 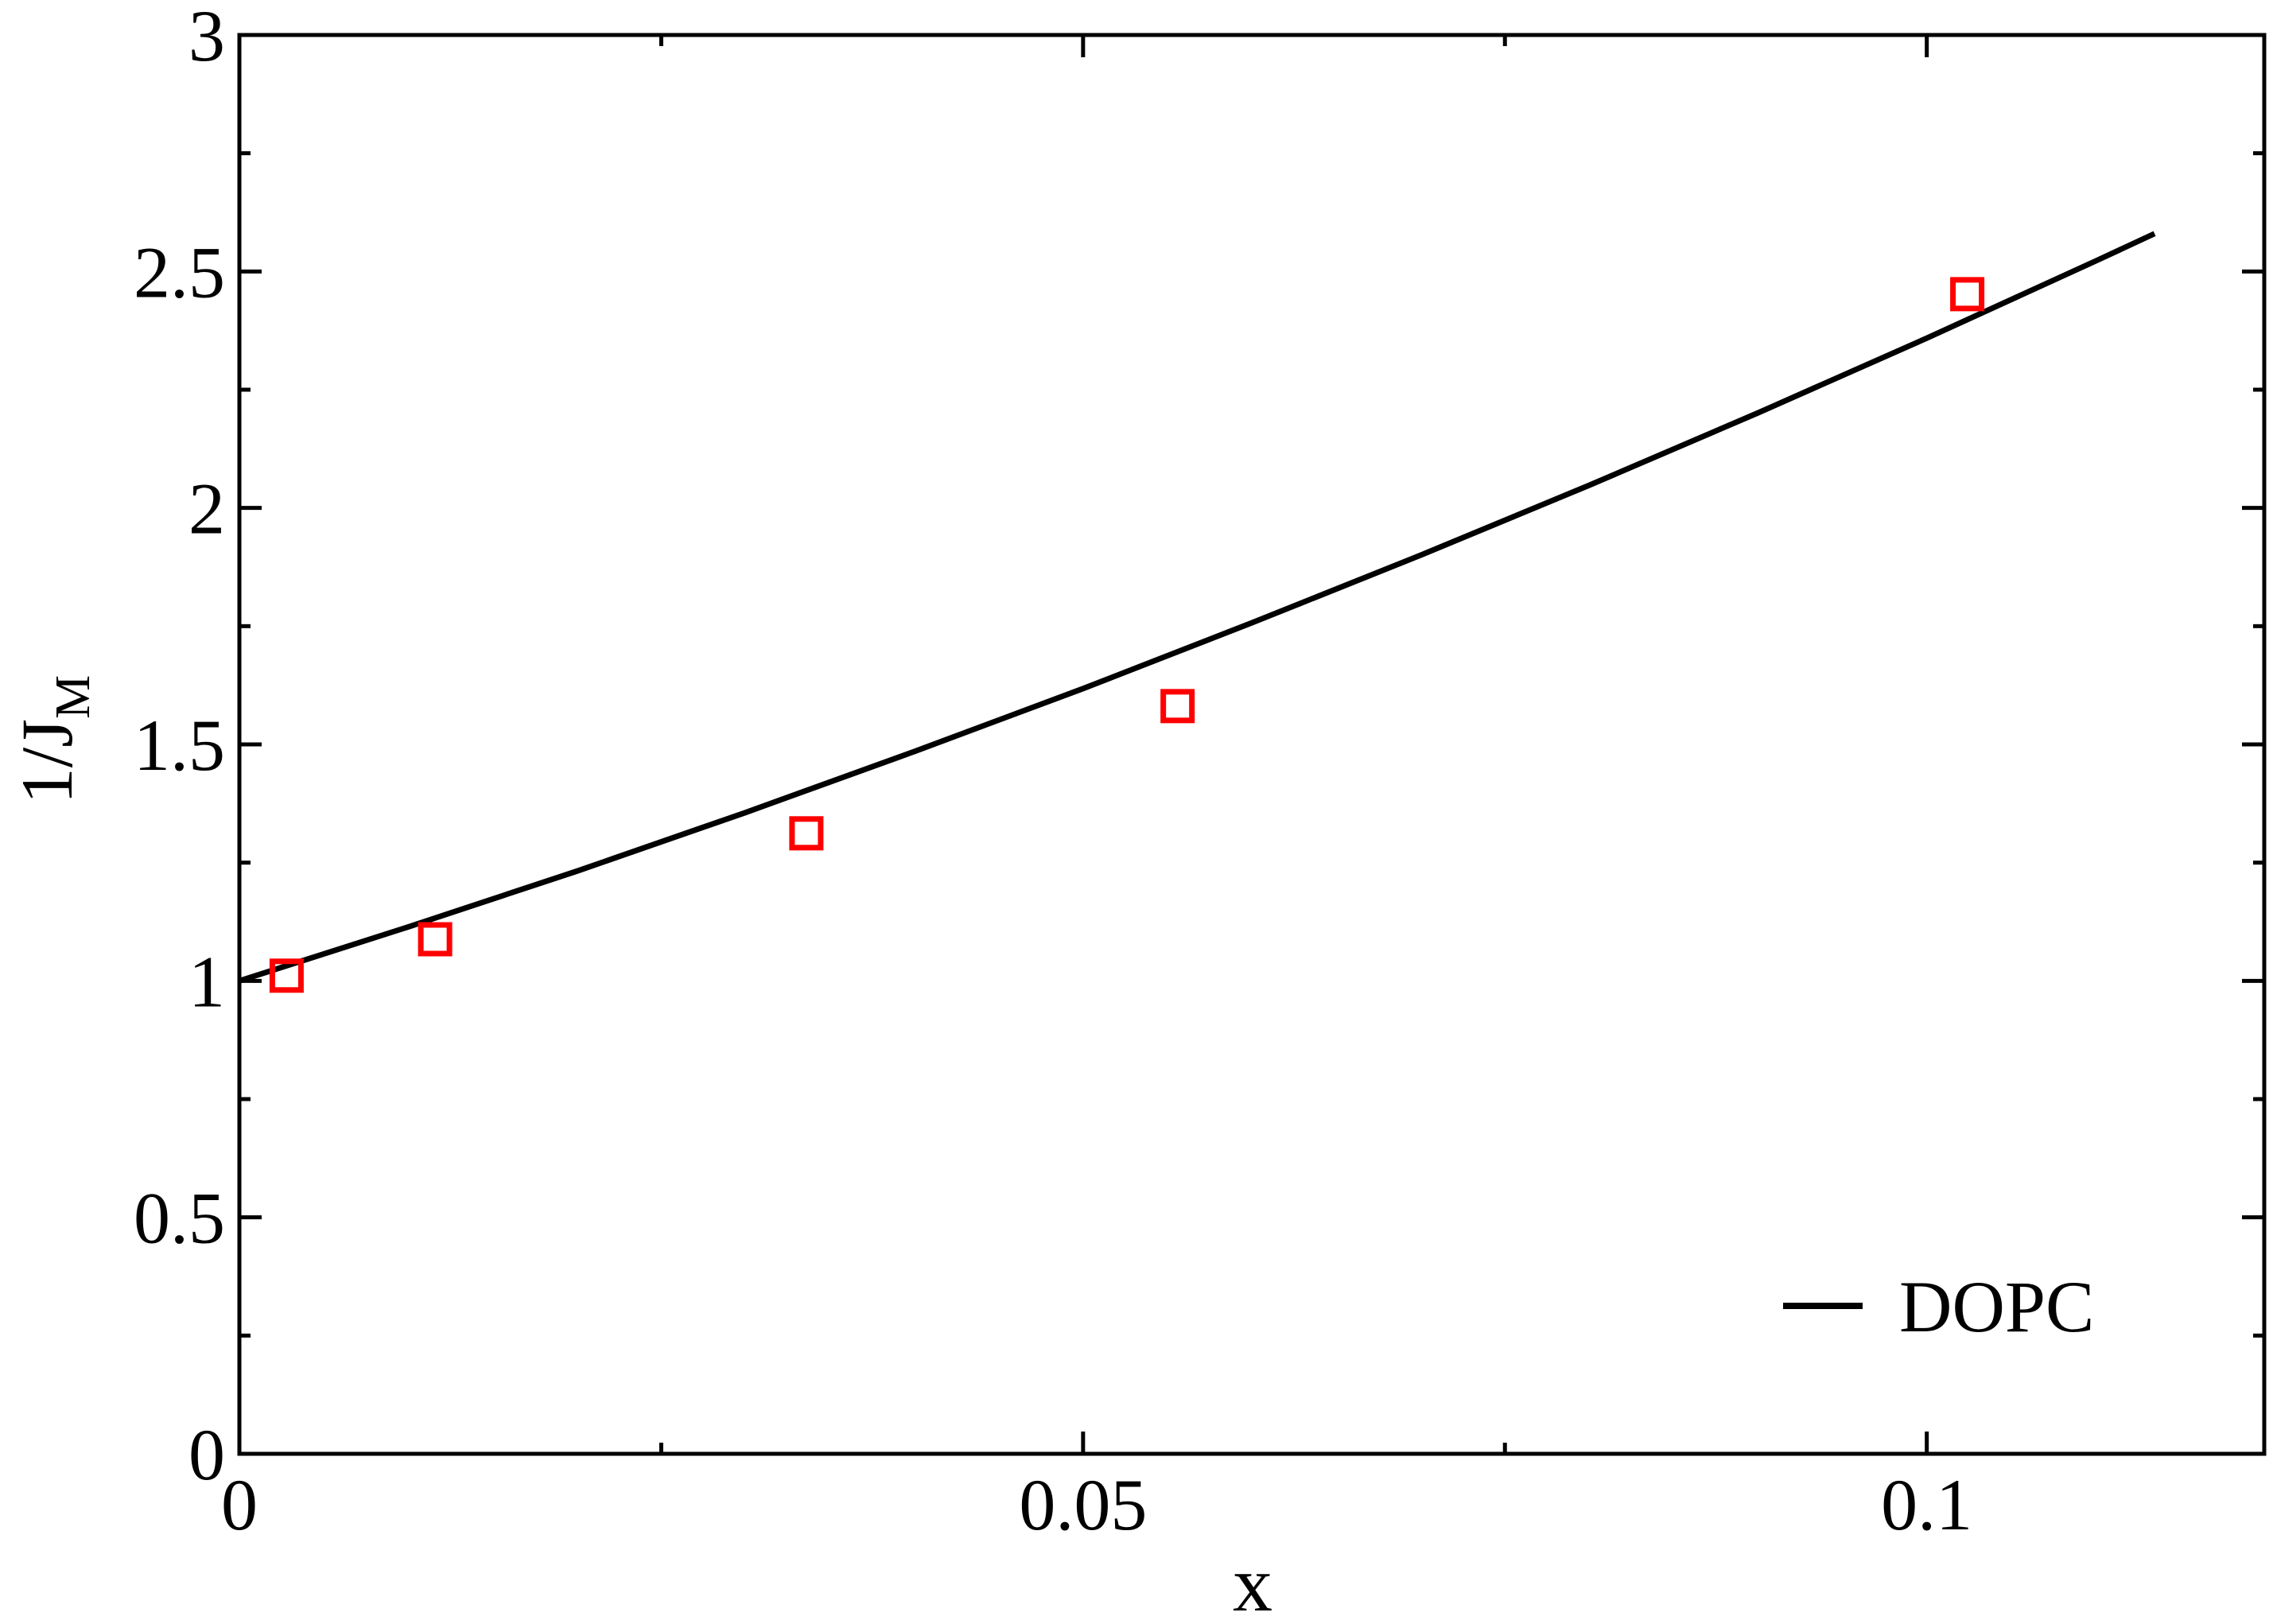 I want to click on legend-label: DOPC, so click(x=1996, y=1306).